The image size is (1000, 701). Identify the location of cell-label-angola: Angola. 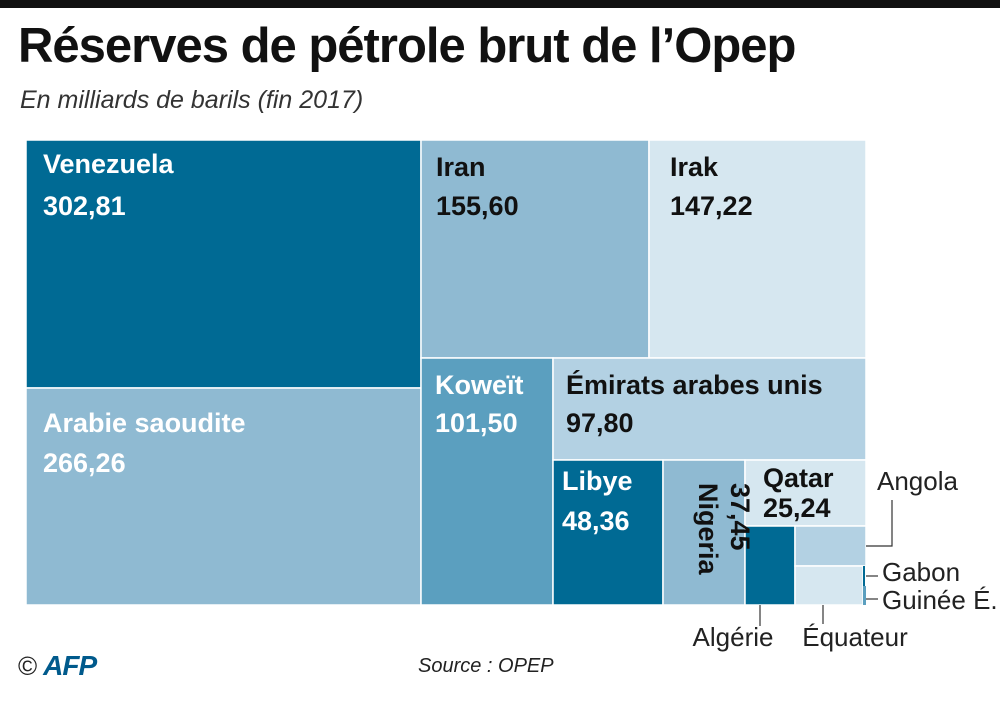
(917, 481).